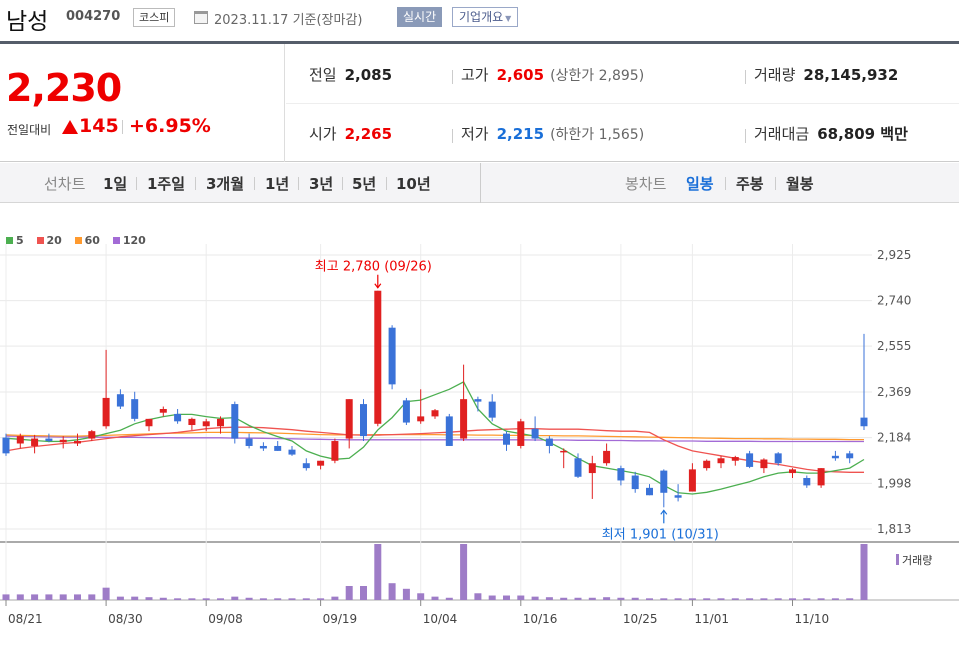  What do you see at coordinates (917, 560) in the screenshot?
I see `volume-legend-label: 거래량` at bounding box center [917, 560].